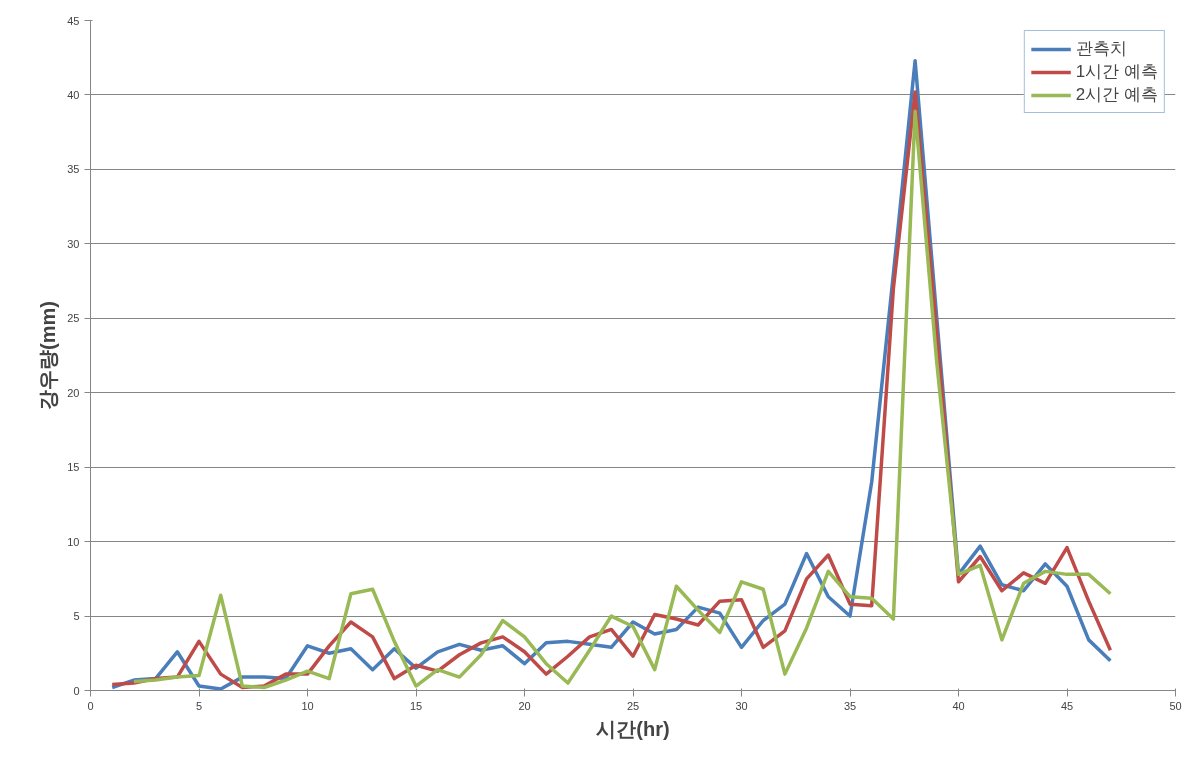 This screenshot has width=1200, height=784. I want to click on x-tick-label: 45, so click(1067, 705).